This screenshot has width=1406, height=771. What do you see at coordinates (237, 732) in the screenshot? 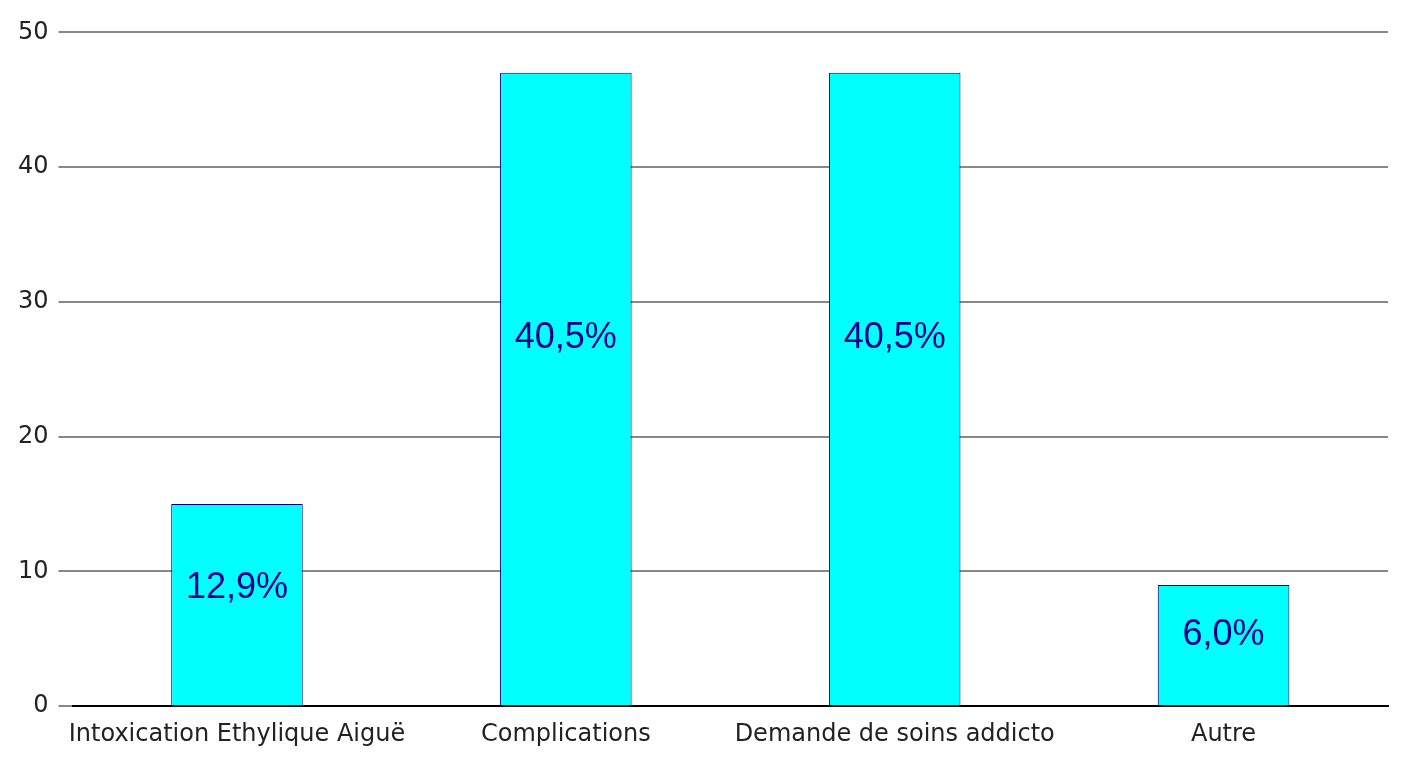
I see `x-tick-label: Intoxication Ethylique Aiguë` at bounding box center [237, 732].